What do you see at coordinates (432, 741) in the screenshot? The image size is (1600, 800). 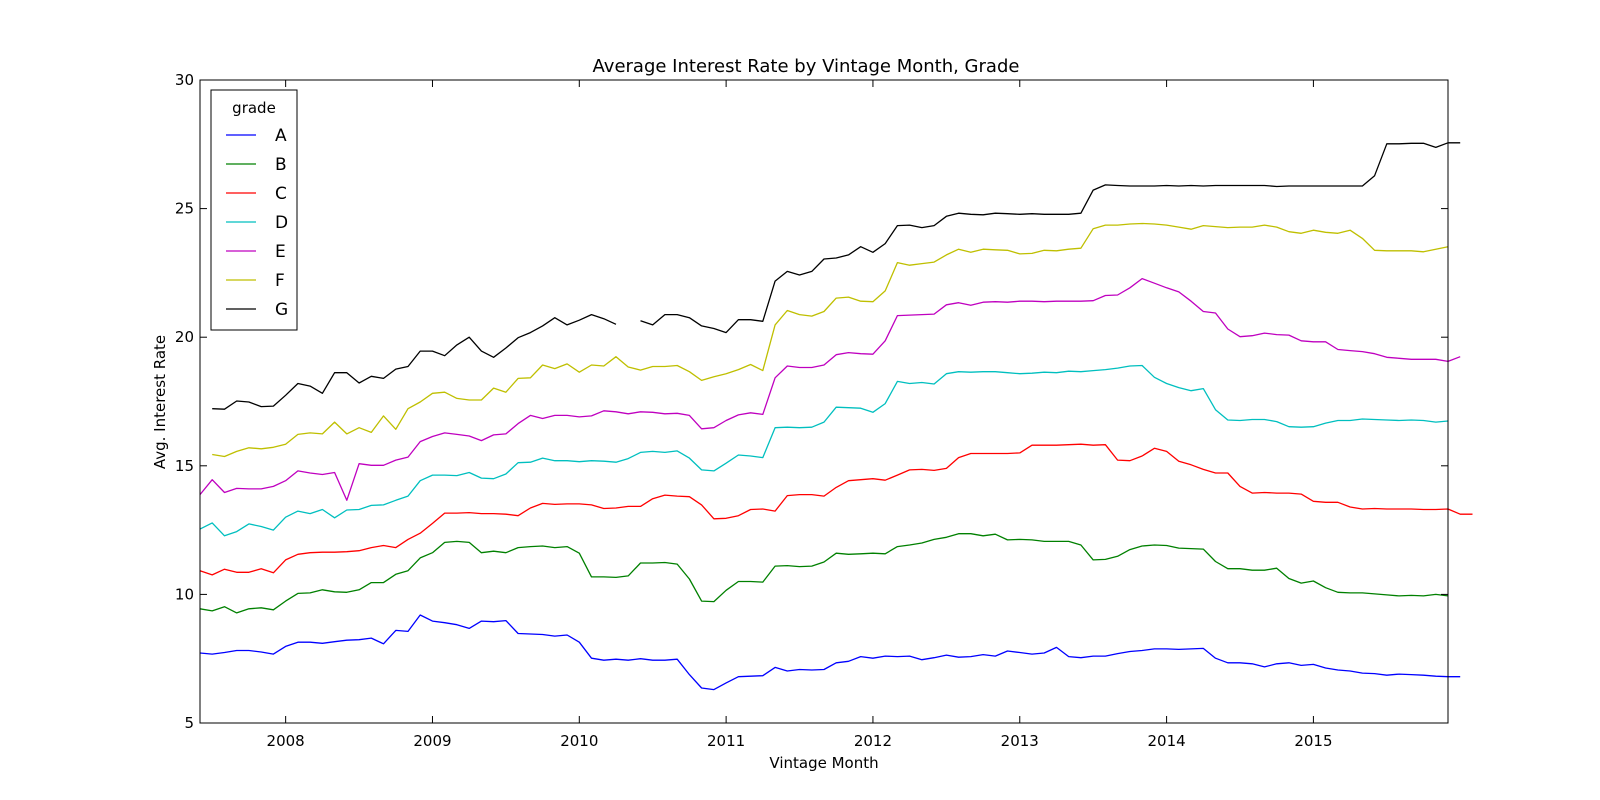 I see `x-tick-label: 2009` at bounding box center [432, 741].